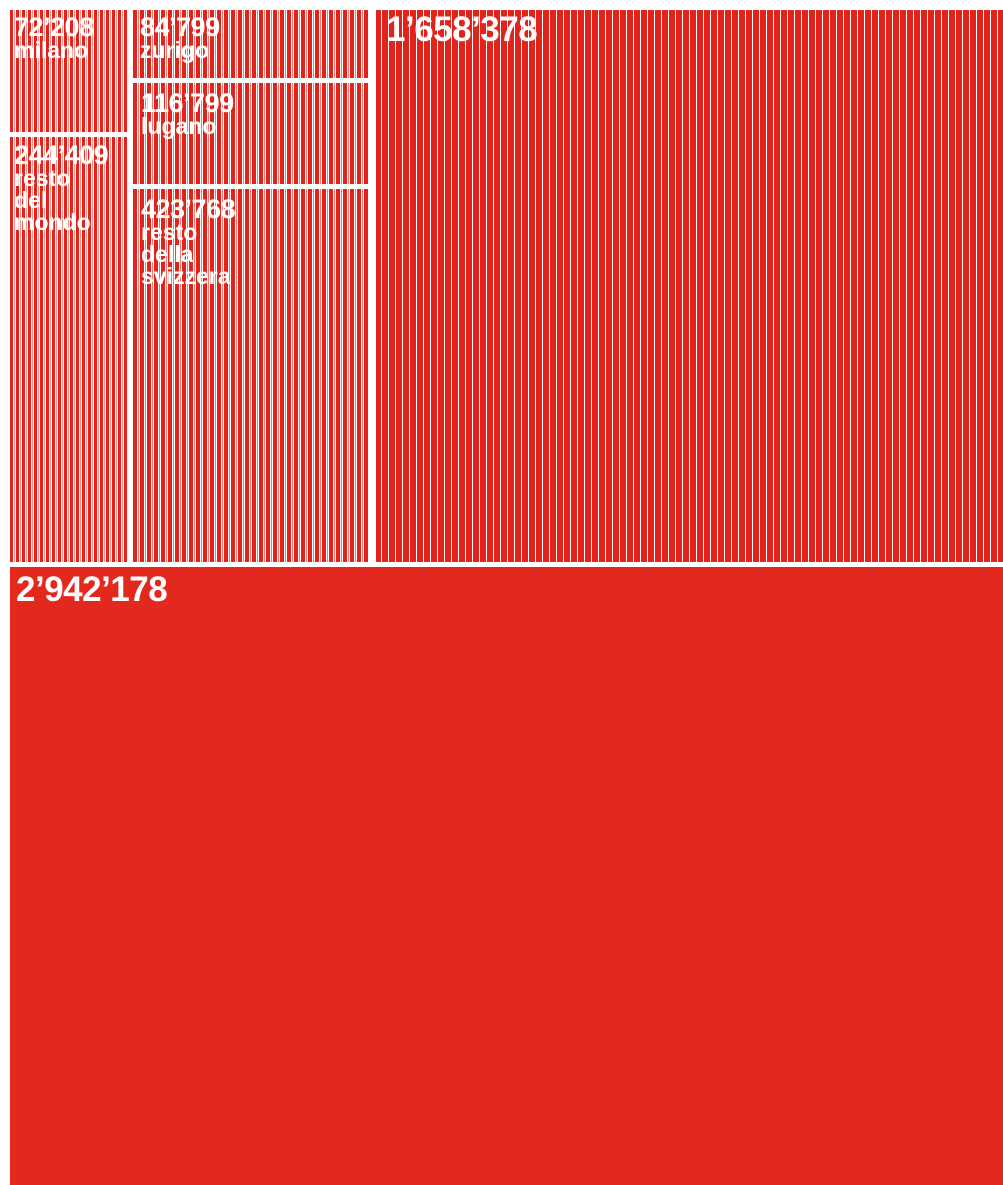 This screenshot has width=1003, height=1185. What do you see at coordinates (250, 133) in the screenshot?
I see `treemap-tile-lugano: 116’799 lugano` at bounding box center [250, 133].